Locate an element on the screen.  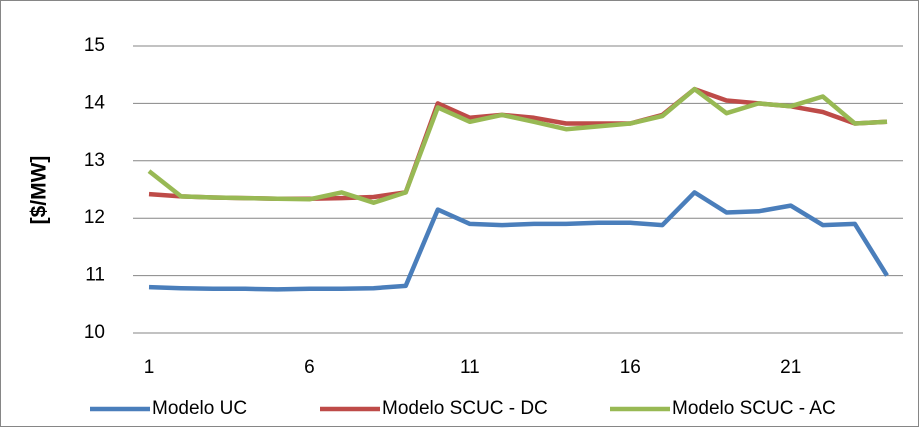
y-tick-label: 14 is located at coordinates (95, 102).